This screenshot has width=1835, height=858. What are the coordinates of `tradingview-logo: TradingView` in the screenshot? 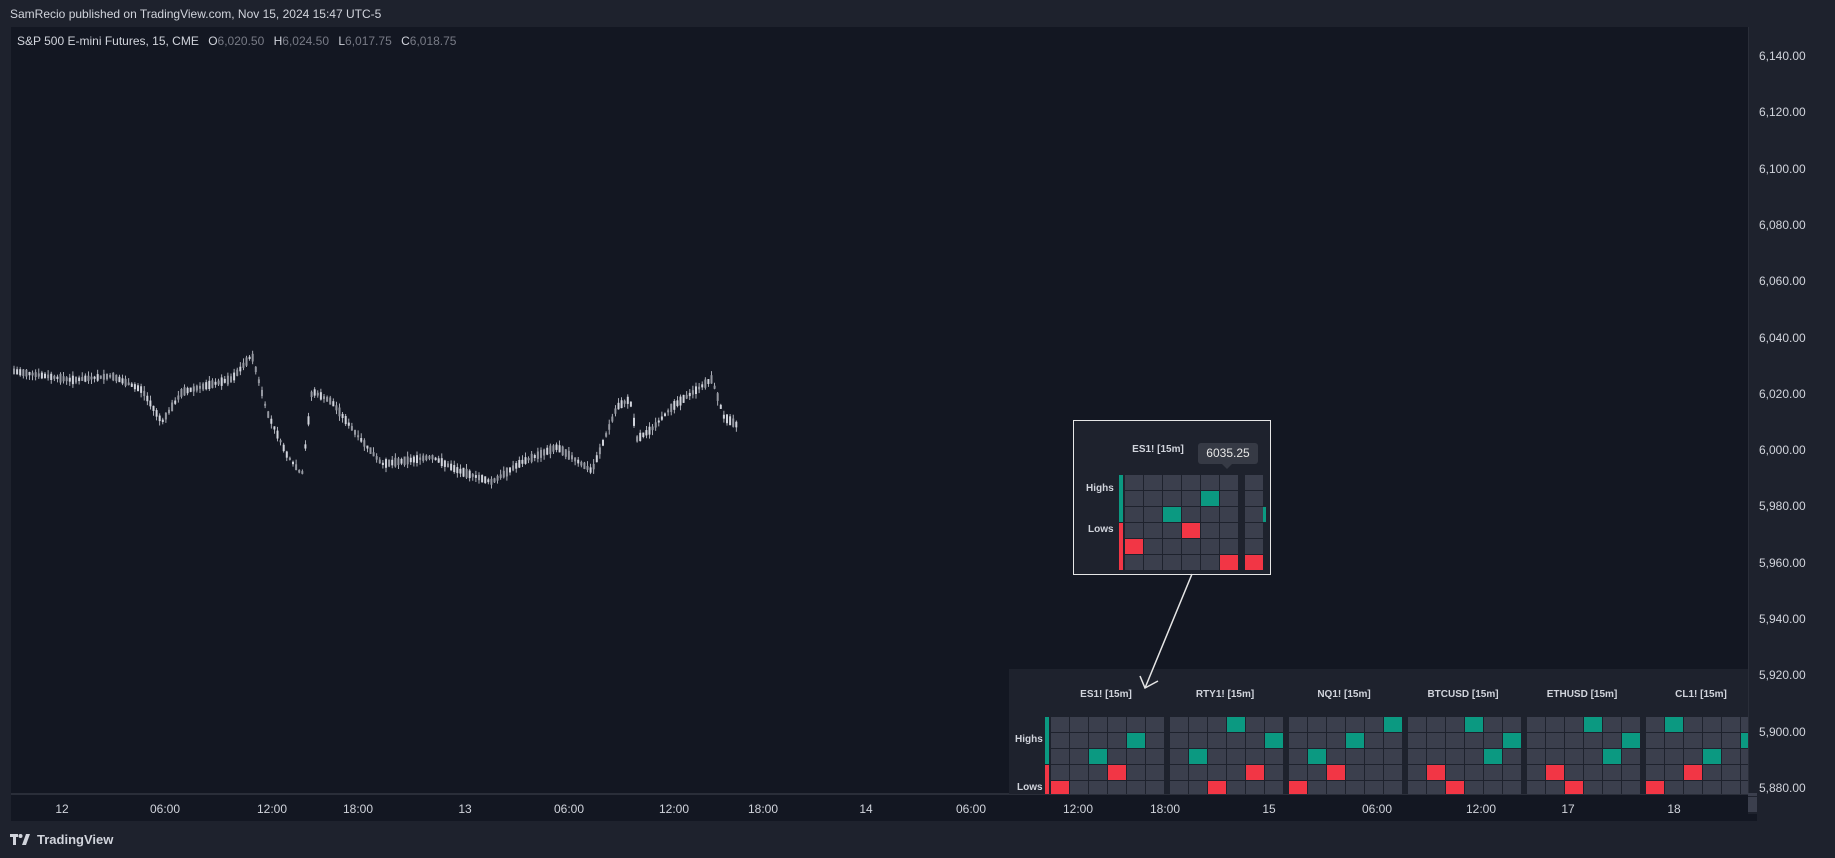 It's located at (61, 839).